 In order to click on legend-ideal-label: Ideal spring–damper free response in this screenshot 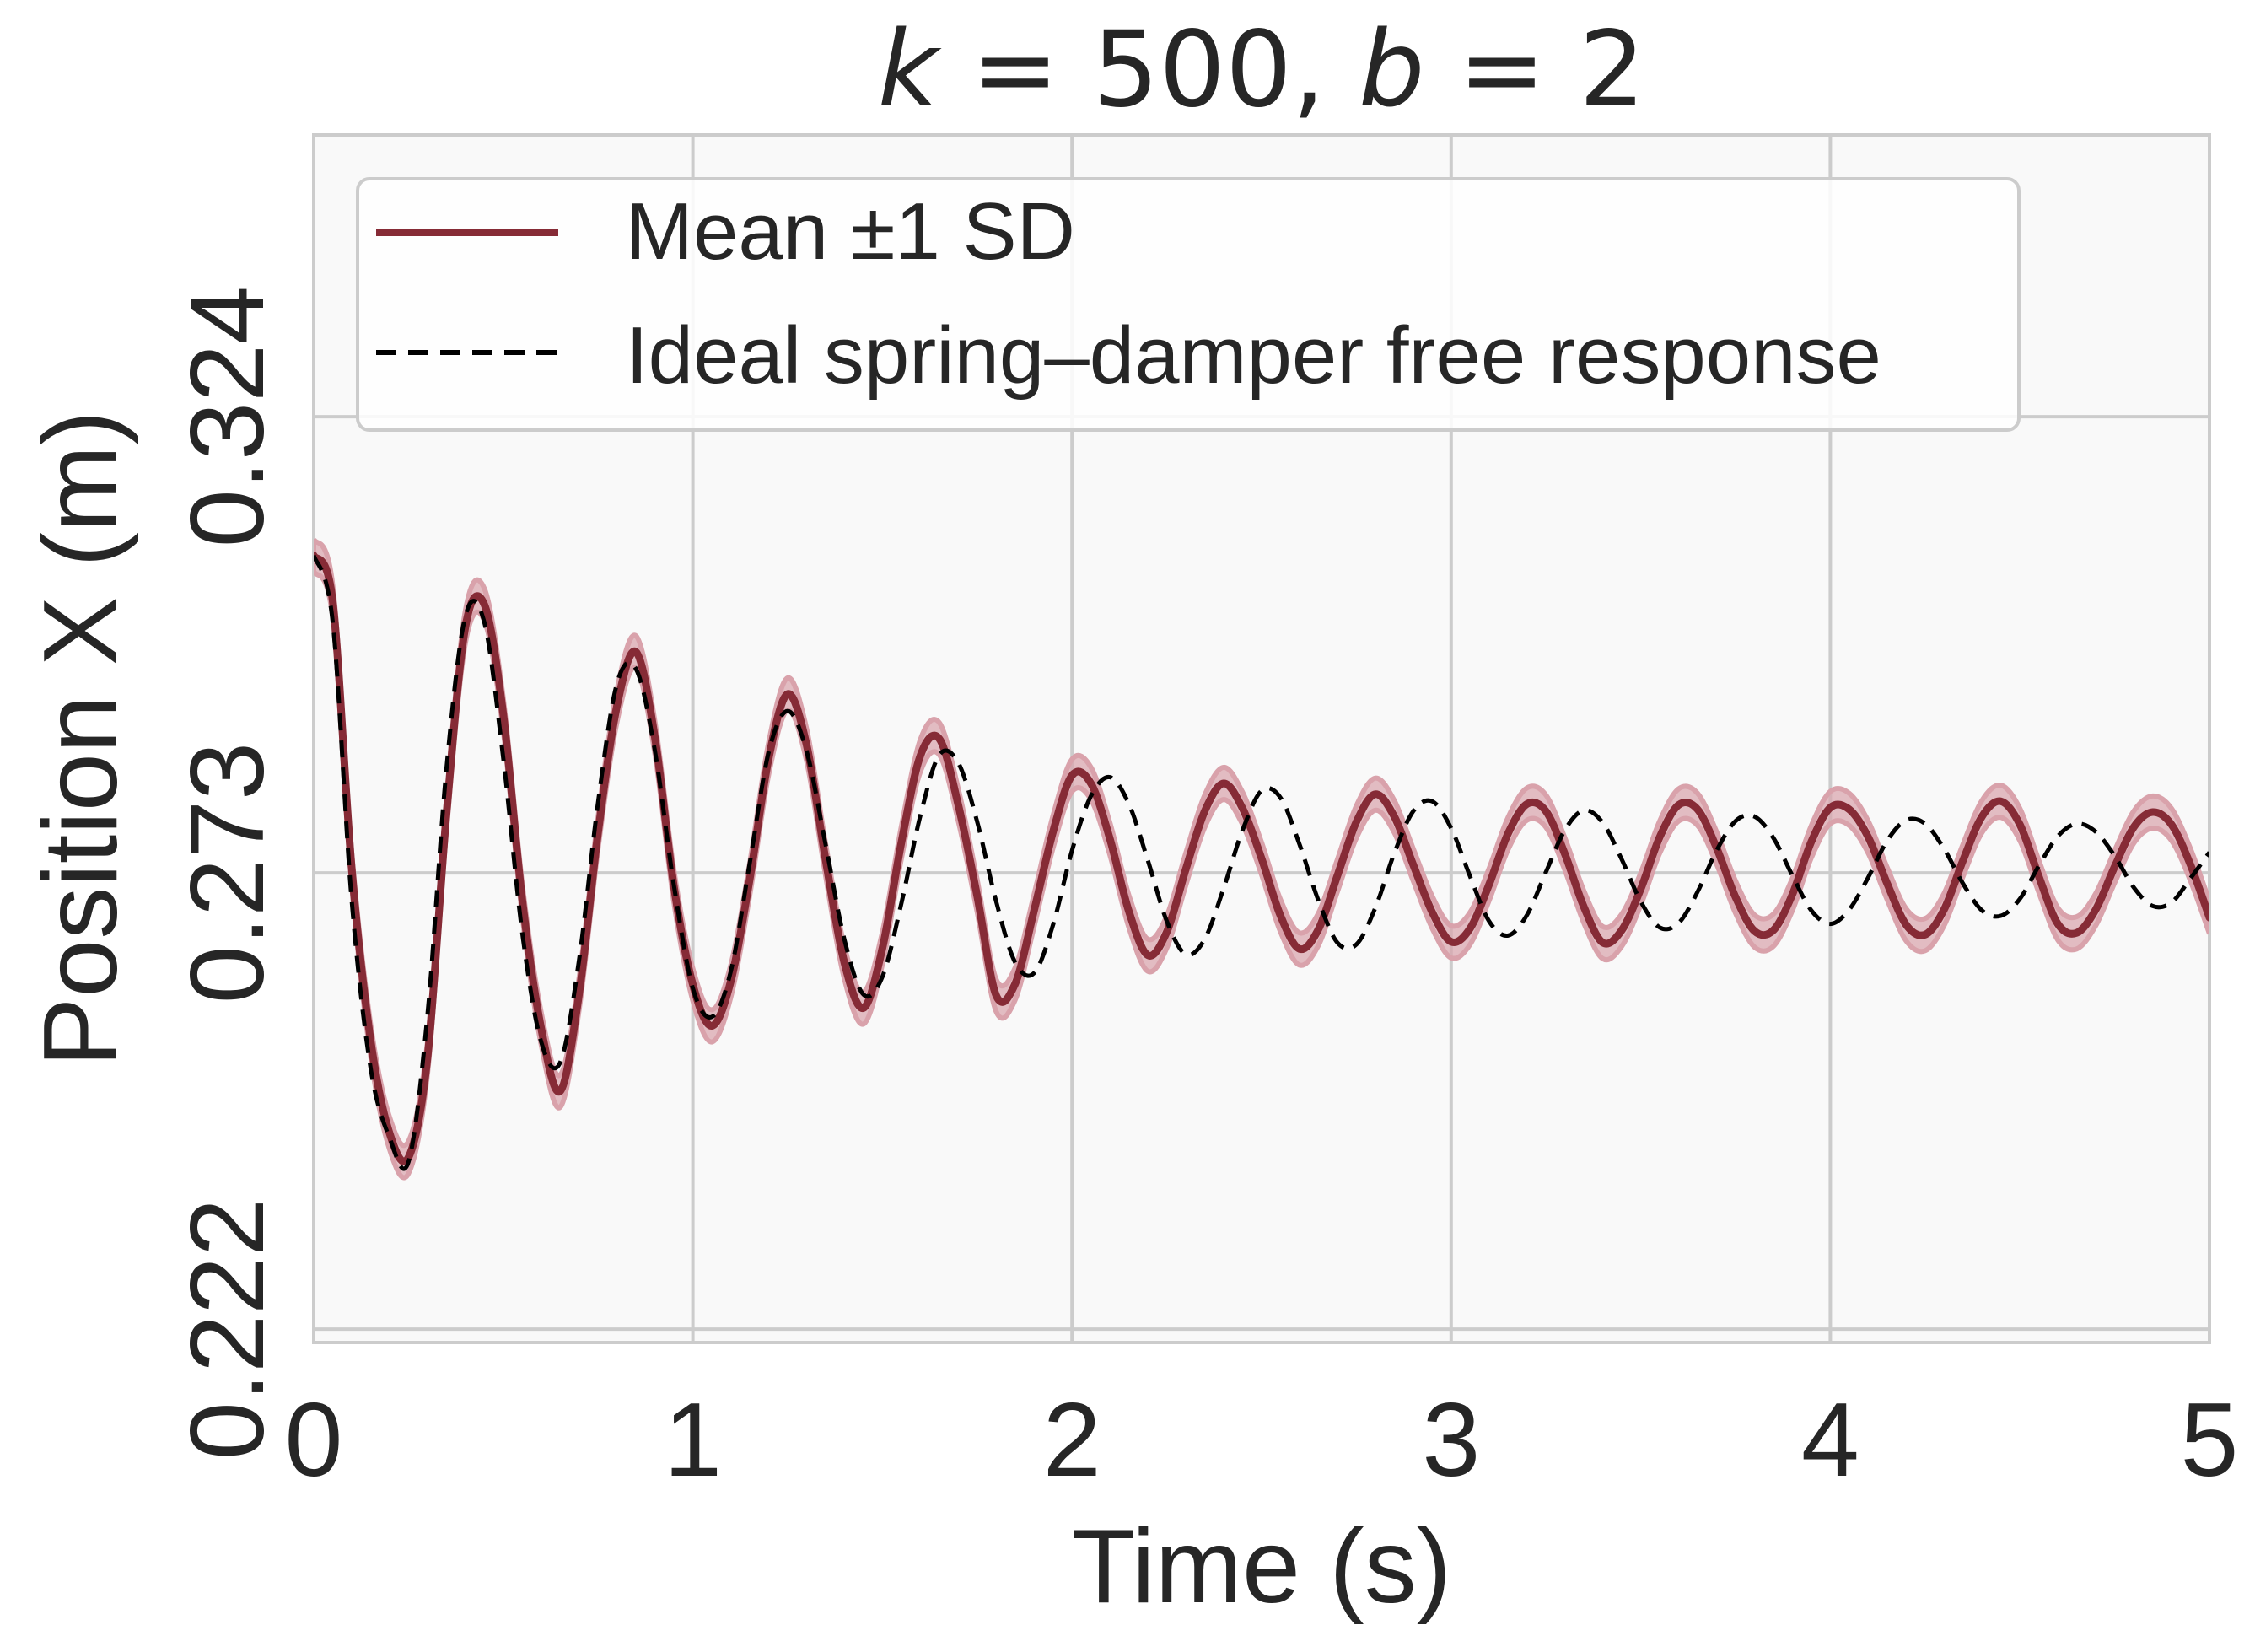, I will do `click(1253, 356)`.